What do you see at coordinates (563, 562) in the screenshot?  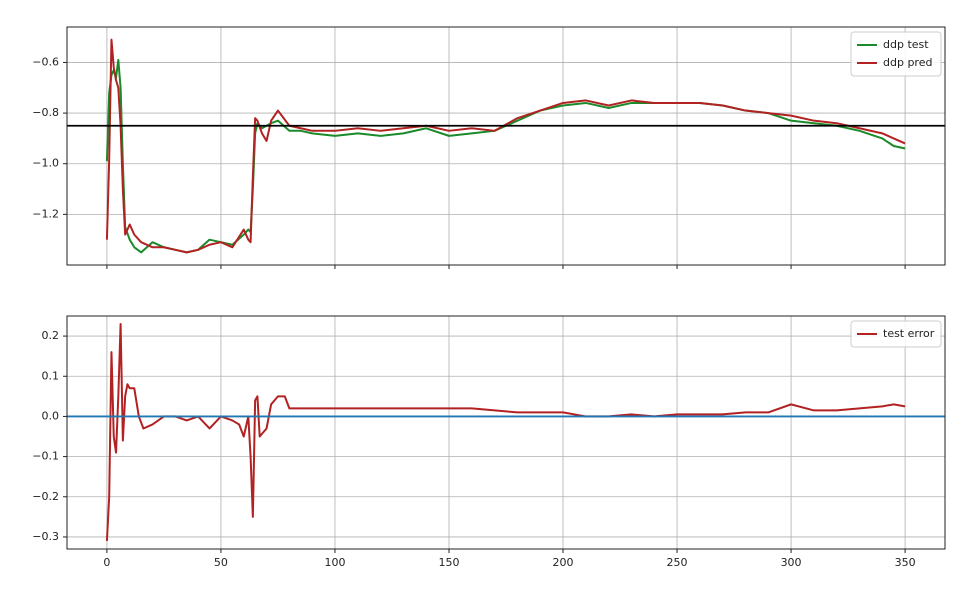 I see `x-tick-label: 200` at bounding box center [563, 562].